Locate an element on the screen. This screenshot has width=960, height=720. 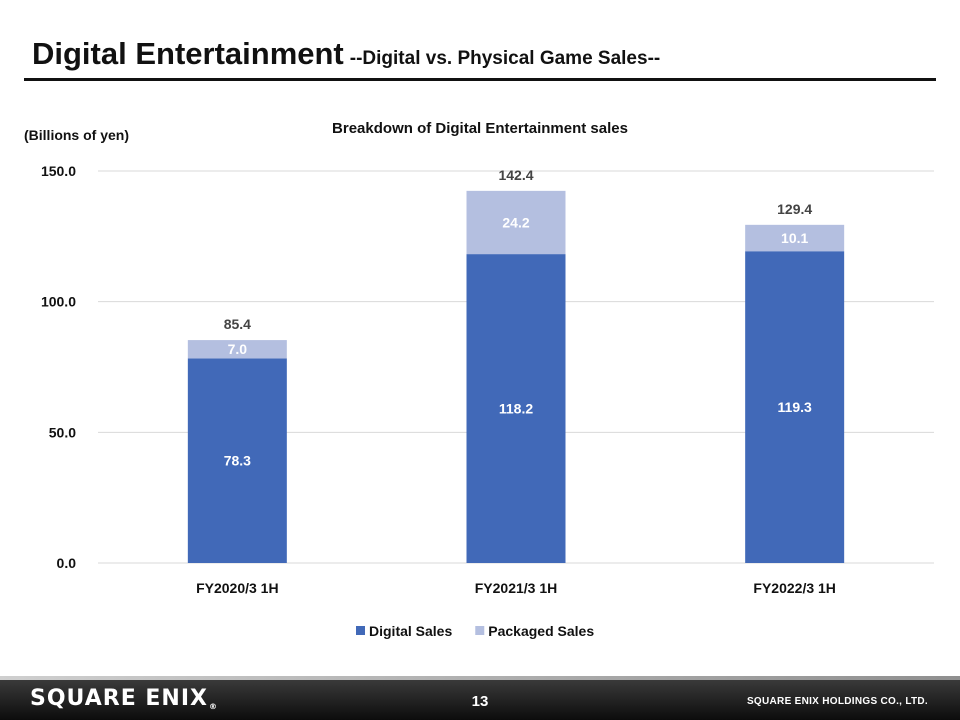
chart-title: Breakdown of Digital Entertainment sales is located at coordinates (480, 128).